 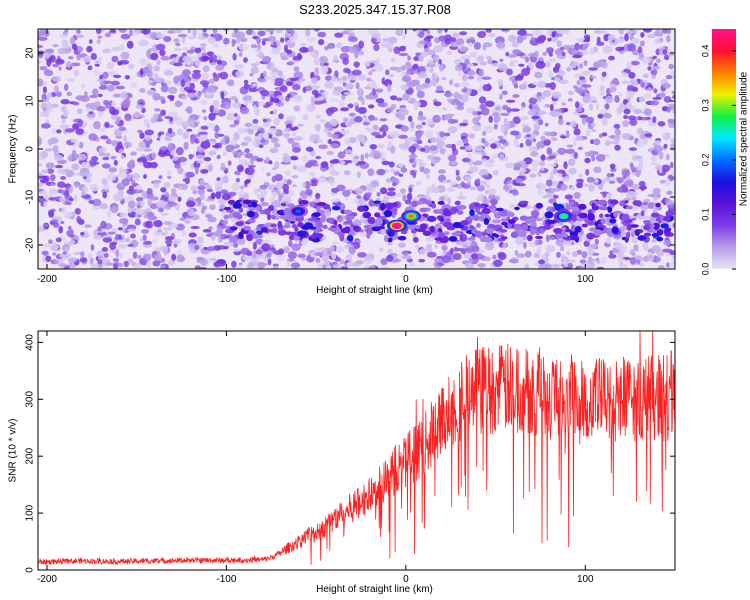 What do you see at coordinates (13, 149) in the screenshot?
I see `heatmap-y-axis-label: Frequency (Hz)` at bounding box center [13, 149].